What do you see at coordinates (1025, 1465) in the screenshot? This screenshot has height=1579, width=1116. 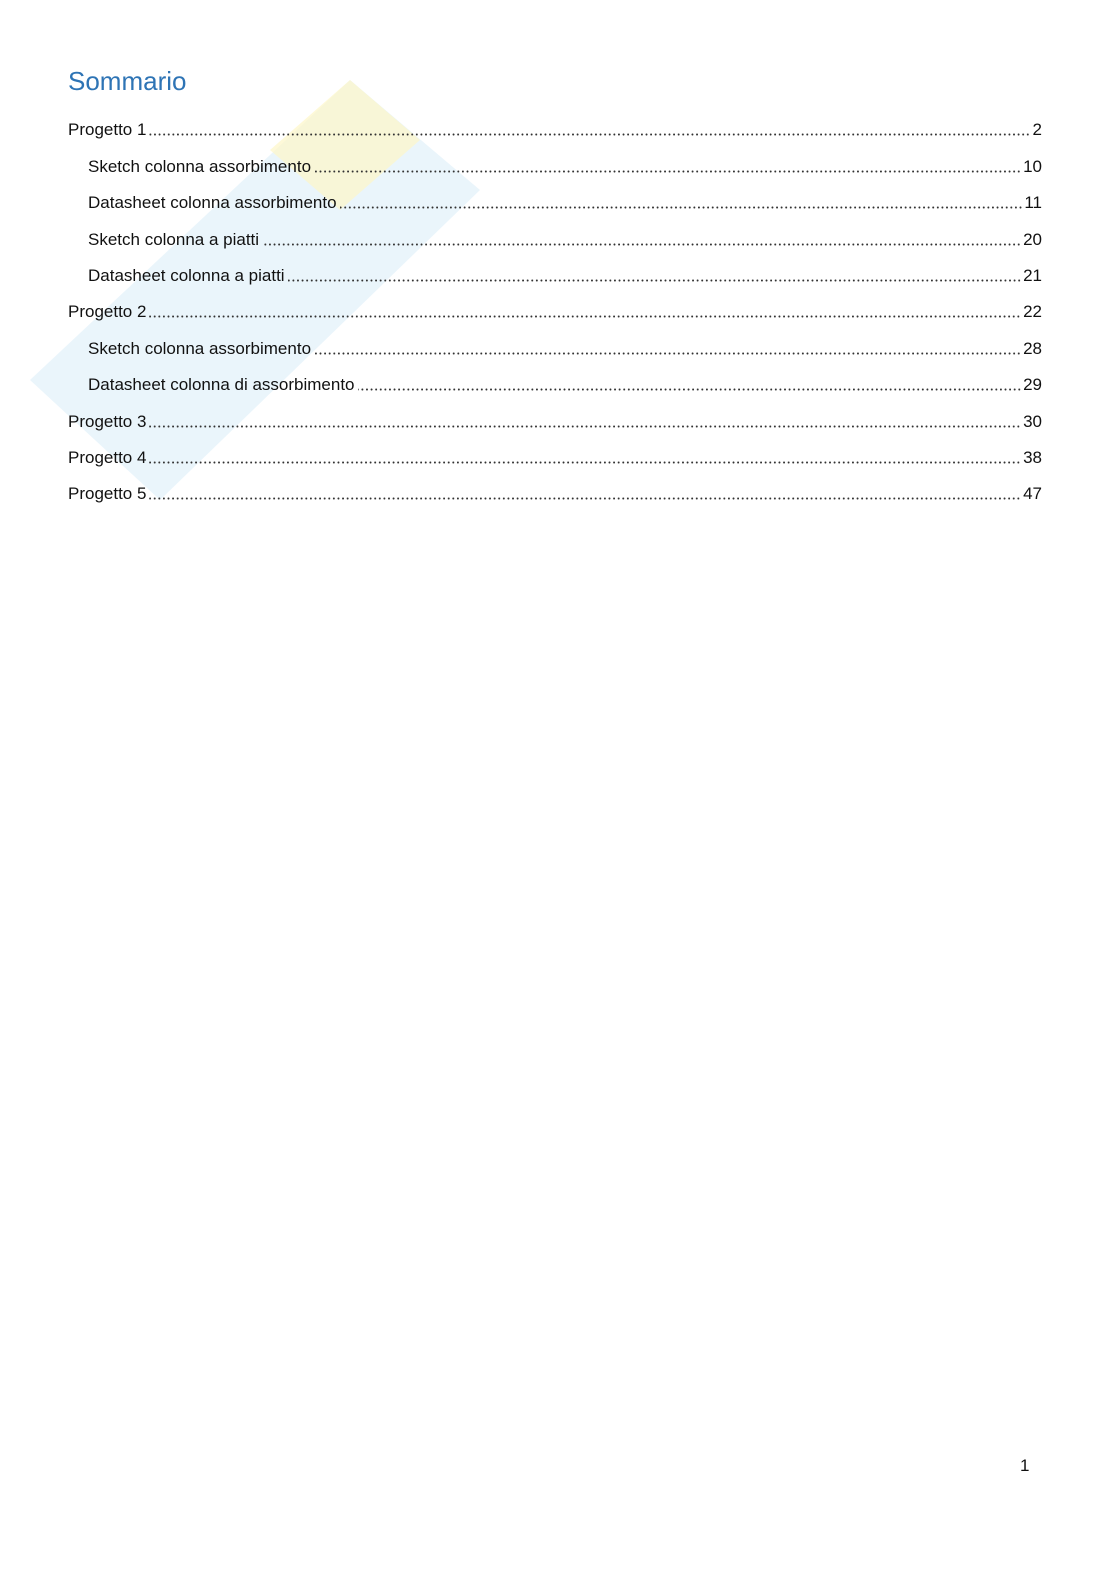 I see `page-number: 1` at bounding box center [1025, 1465].